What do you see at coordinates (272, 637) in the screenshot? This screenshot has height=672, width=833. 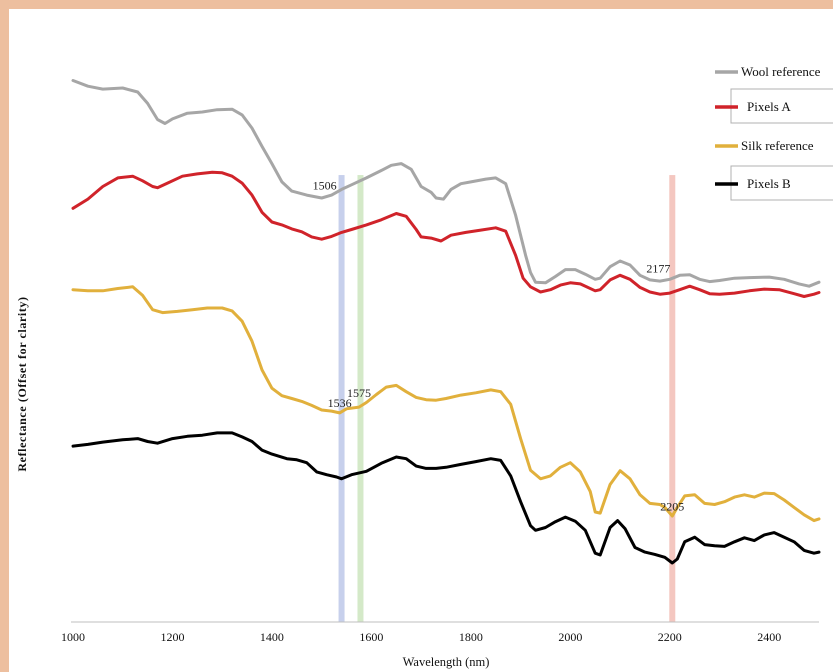 I see `x-tick-label: 1400` at bounding box center [272, 637].